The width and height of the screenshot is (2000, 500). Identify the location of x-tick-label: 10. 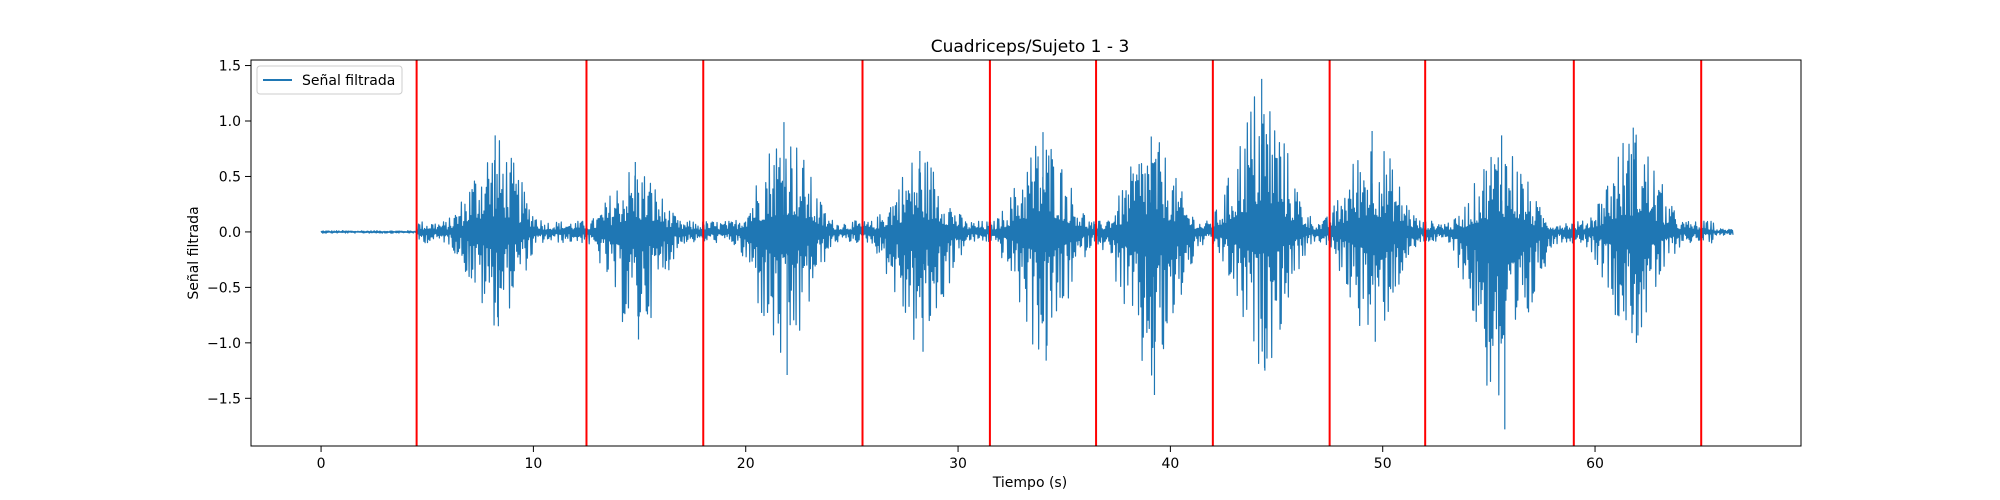
(533, 464).